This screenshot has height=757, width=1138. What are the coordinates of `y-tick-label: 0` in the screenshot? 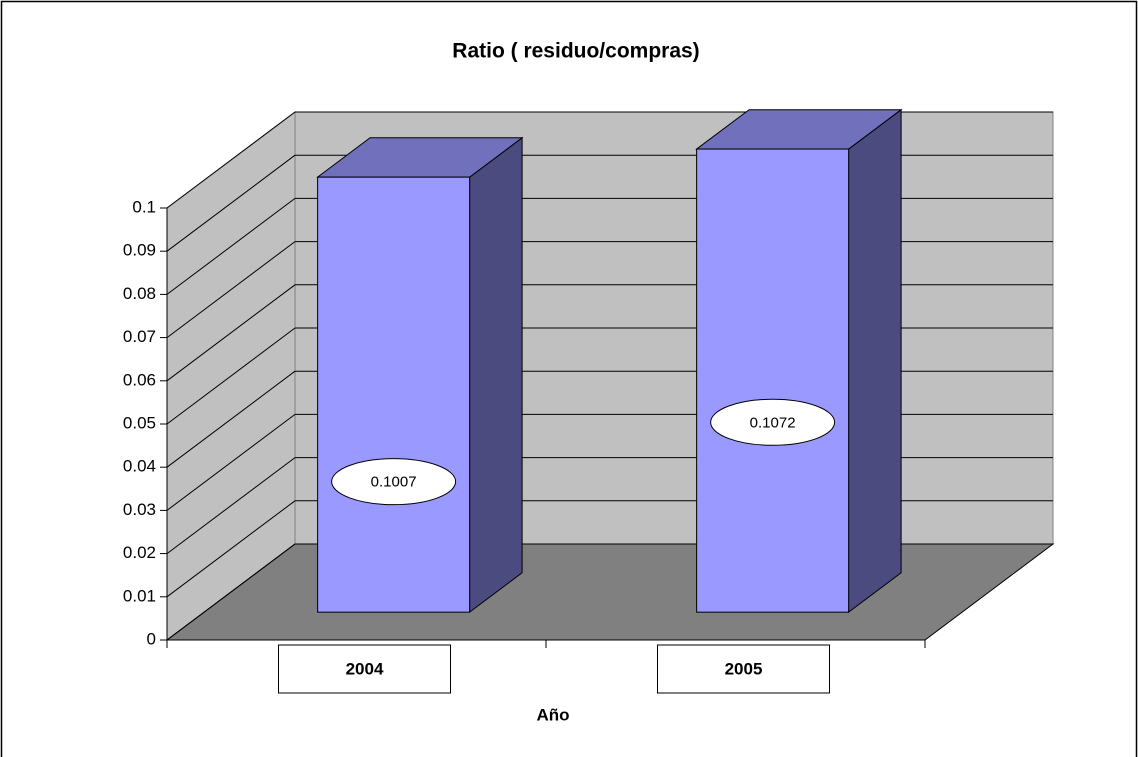 It's located at (151, 638).